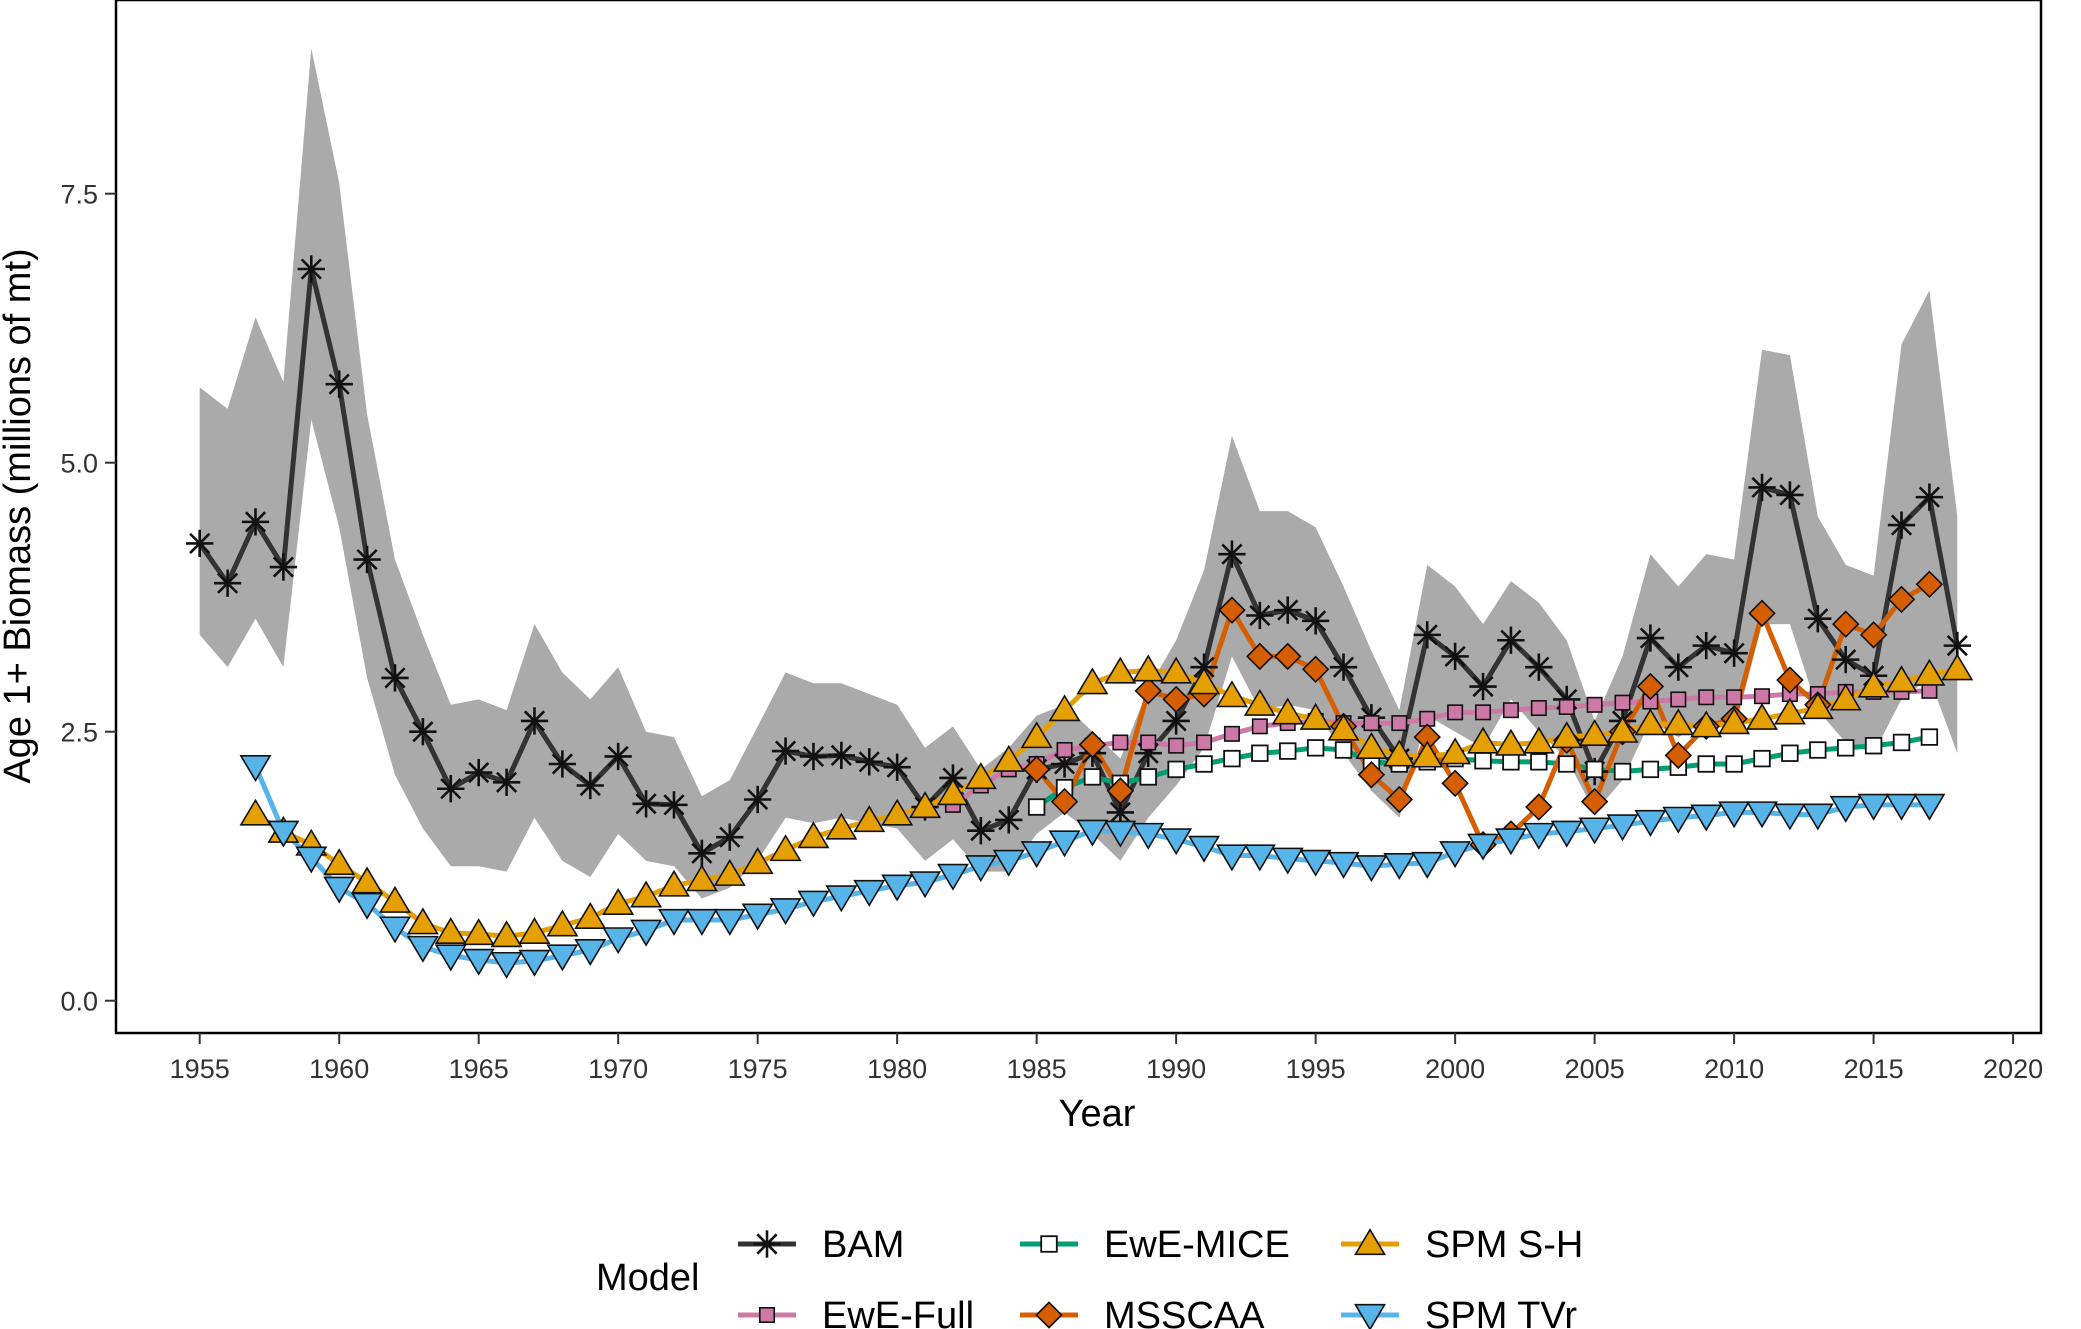  Describe the element at coordinates (618, 1069) in the screenshot. I see `x-tick-label: 1970` at that location.